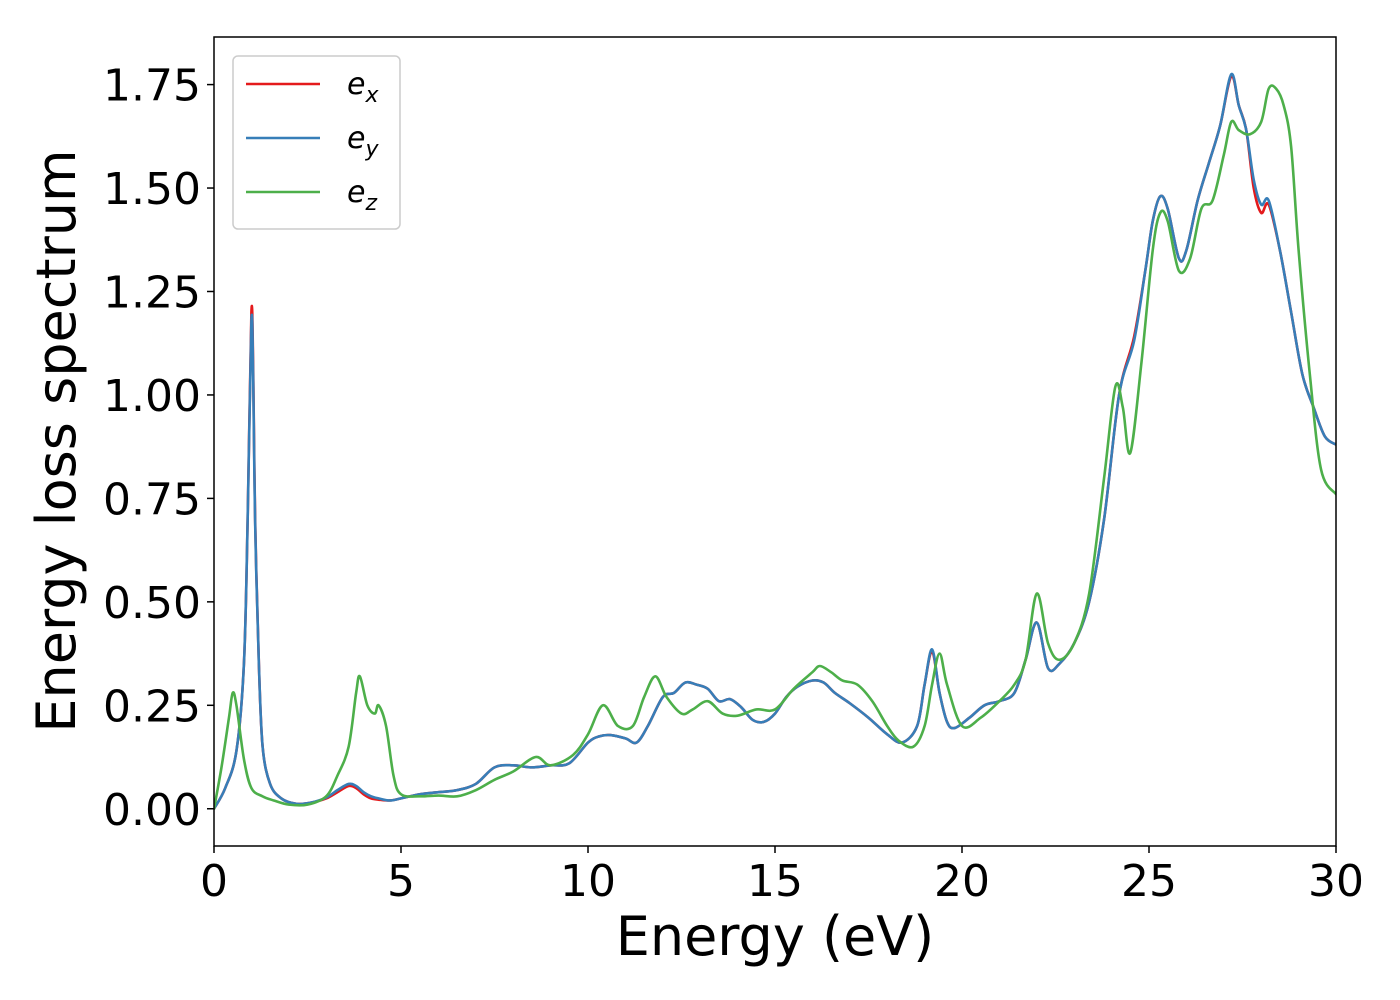 Image resolution: width=1400 pixels, height=1000 pixels. Describe the element at coordinates (588, 881) in the screenshot. I see `x-tick-label: 10` at that location.